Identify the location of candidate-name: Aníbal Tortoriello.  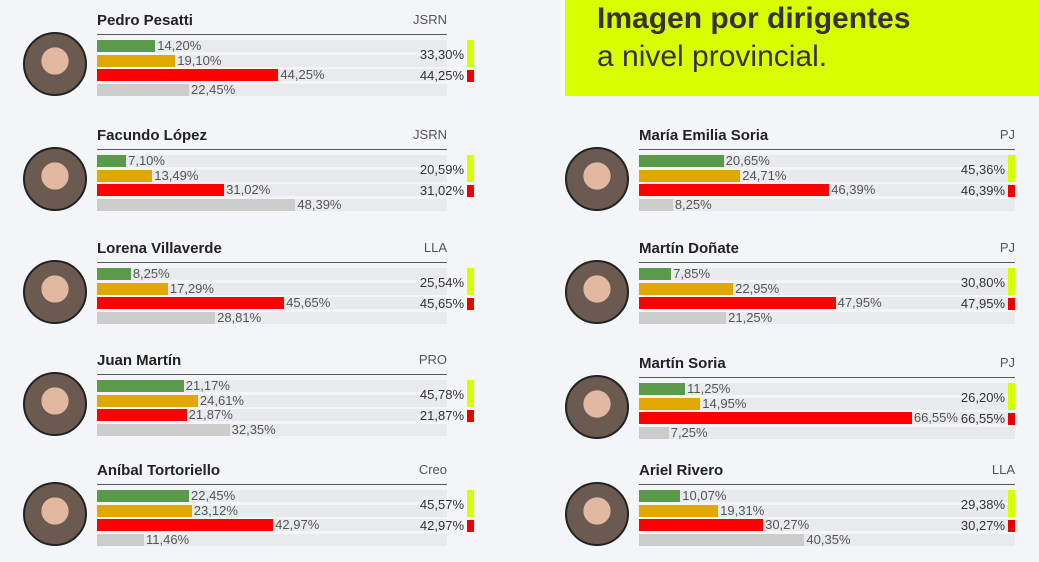
(159, 470).